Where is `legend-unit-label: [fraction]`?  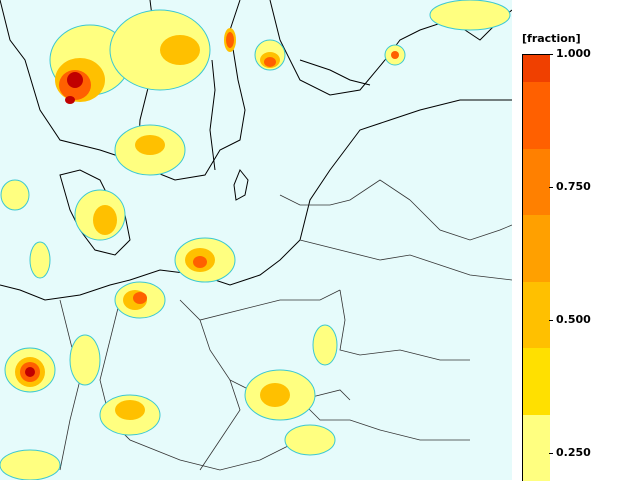 legend-unit-label: [fraction] is located at coordinates (551, 38).